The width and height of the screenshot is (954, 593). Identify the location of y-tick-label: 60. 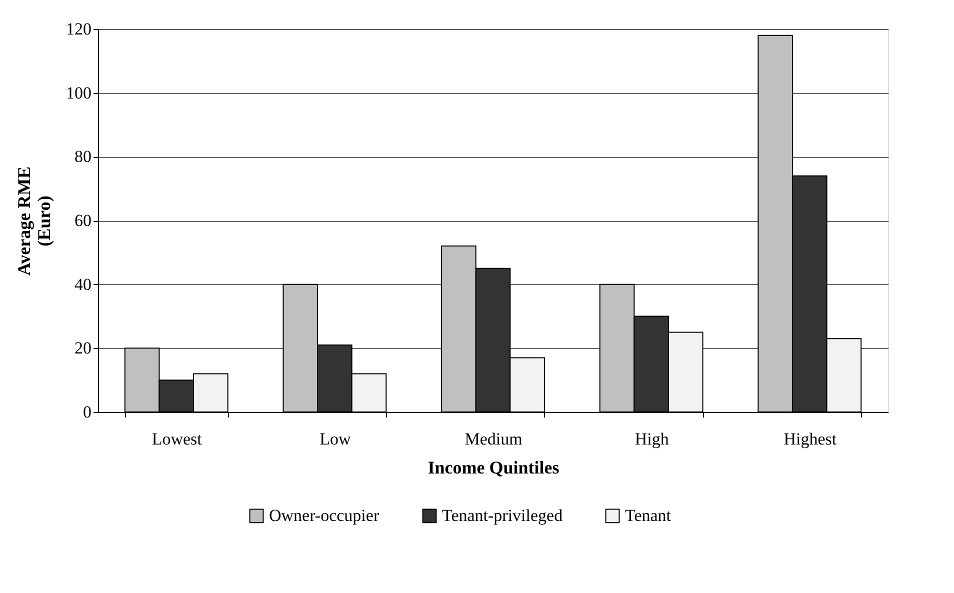
(83, 220).